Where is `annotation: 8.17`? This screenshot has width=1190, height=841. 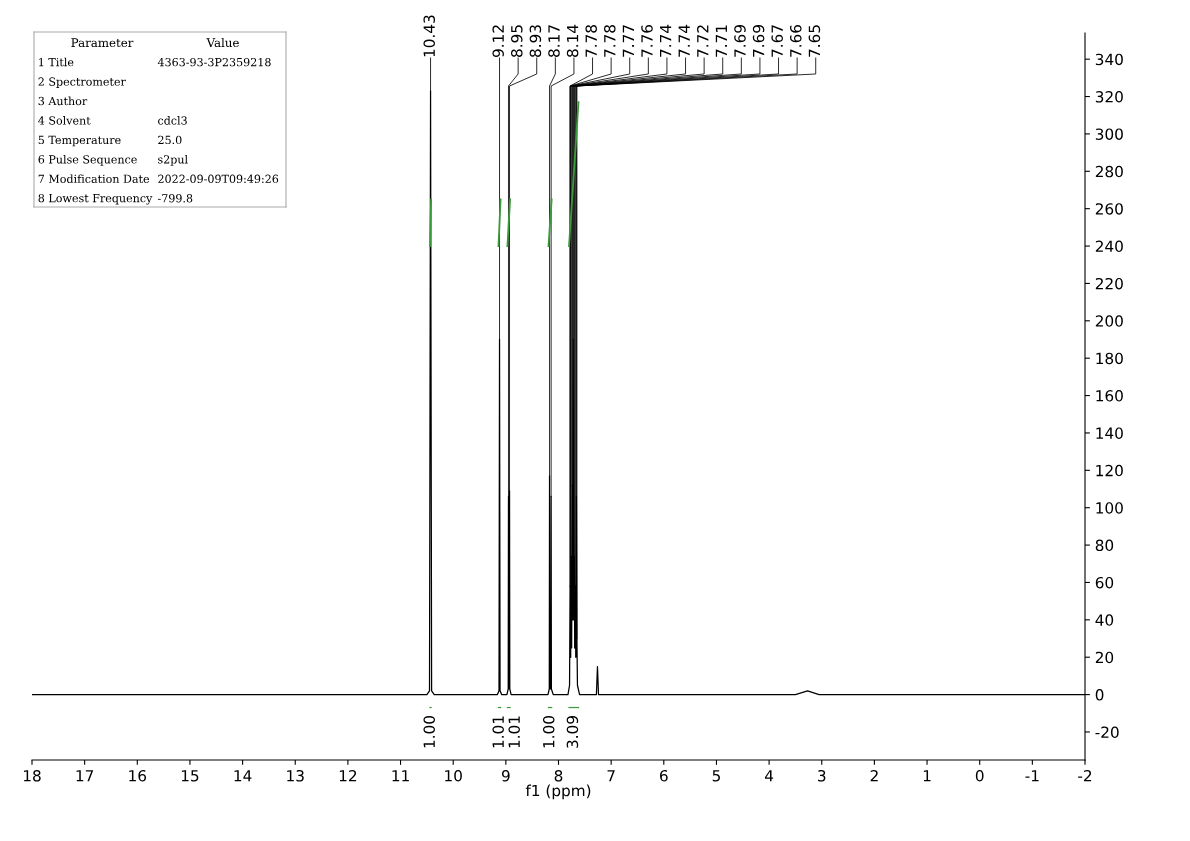
annotation: 8.17 is located at coordinates (554, 41).